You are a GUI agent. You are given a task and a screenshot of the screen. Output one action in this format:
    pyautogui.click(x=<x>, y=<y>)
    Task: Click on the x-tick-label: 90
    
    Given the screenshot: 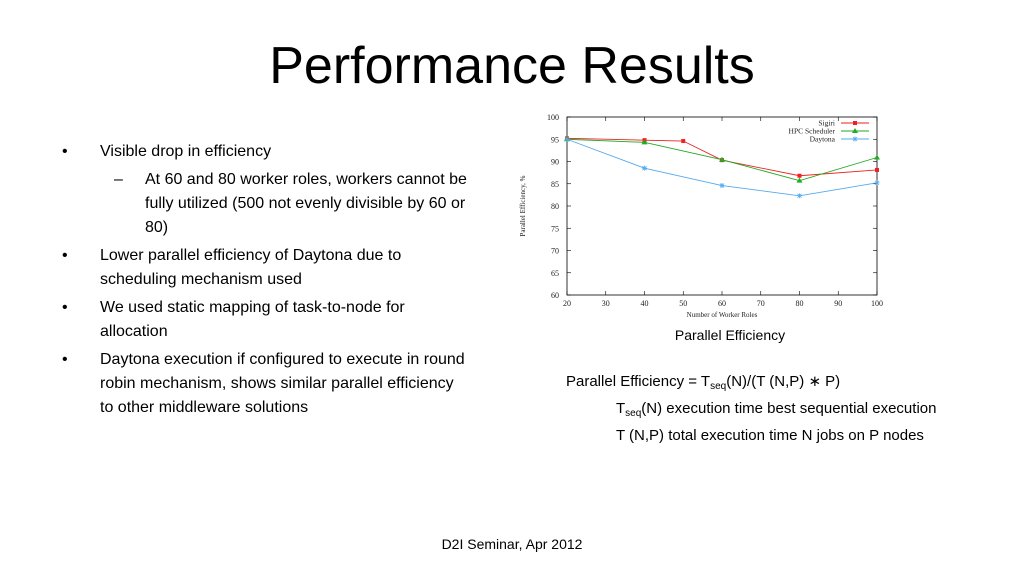 What is the action you would take?
    pyautogui.click(x=838, y=303)
    